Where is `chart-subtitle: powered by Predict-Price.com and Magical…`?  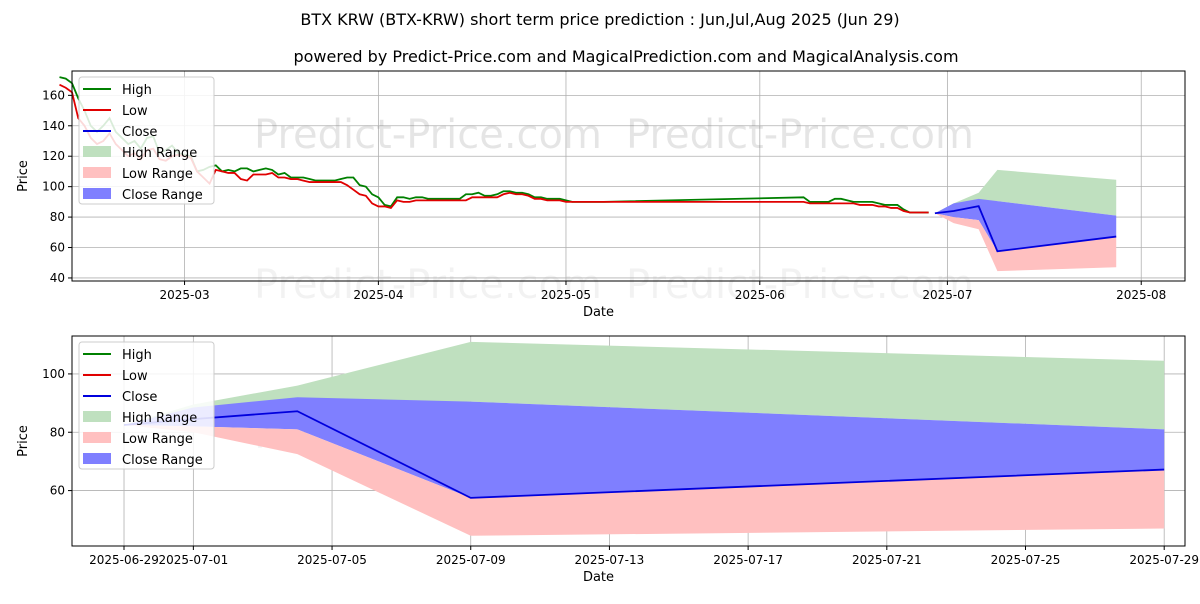 chart-subtitle: powered by Predict-Price.com and Magical… is located at coordinates (625, 56).